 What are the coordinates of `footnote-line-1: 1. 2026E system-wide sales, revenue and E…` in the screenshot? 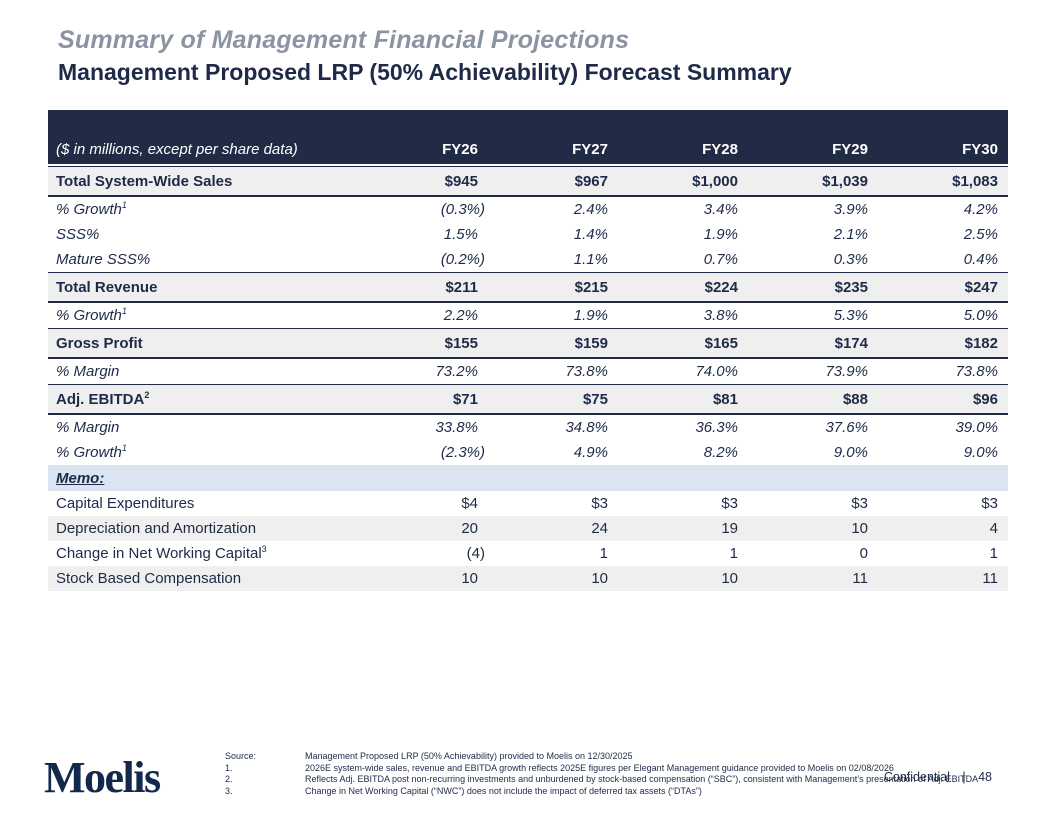 It's located at (601, 769).